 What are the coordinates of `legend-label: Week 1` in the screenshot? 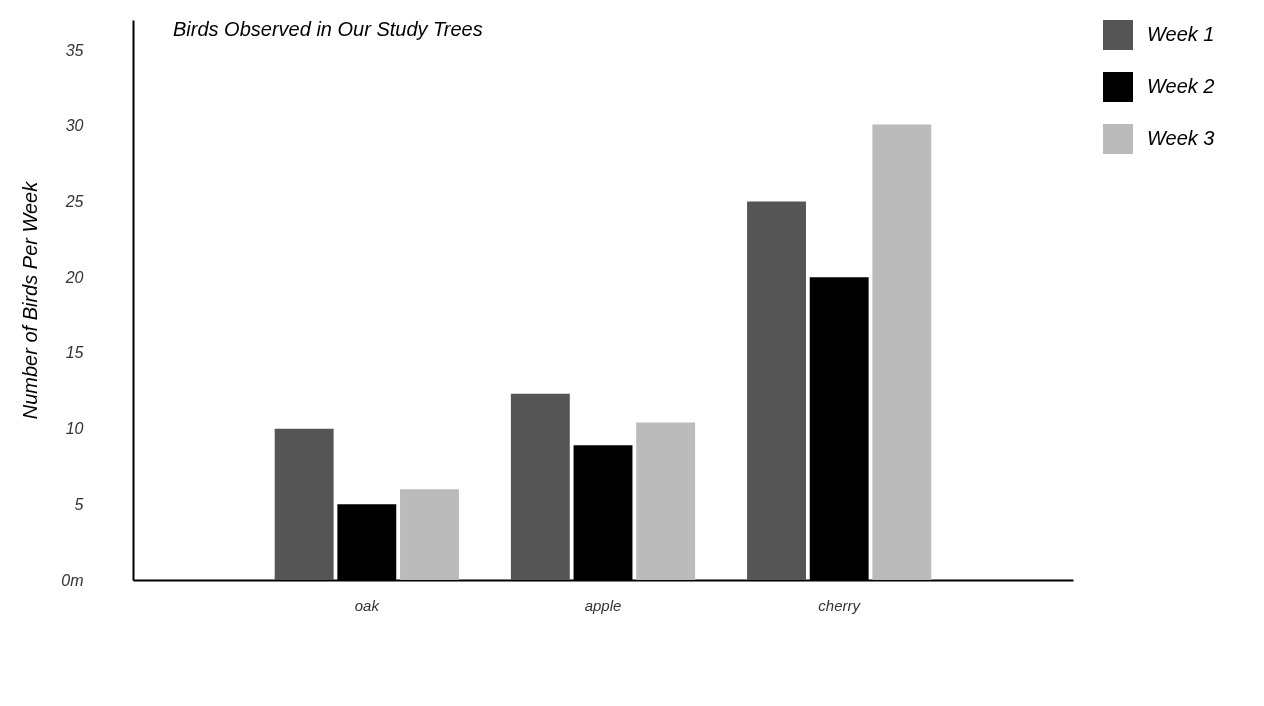 It's located at (1181, 34).